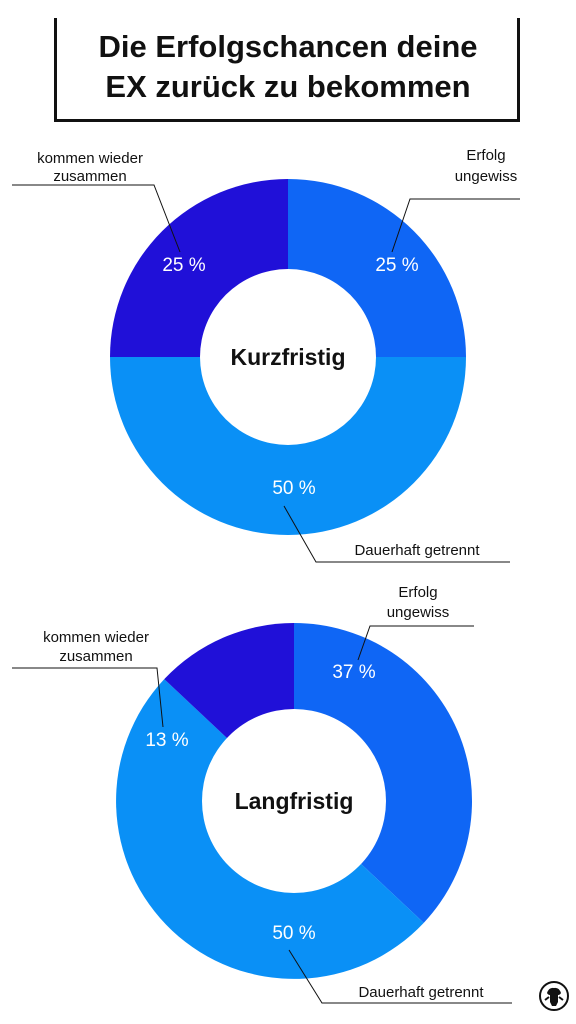  Describe the element at coordinates (554, 996) in the screenshot. I see `brain-figure-icon` at that location.